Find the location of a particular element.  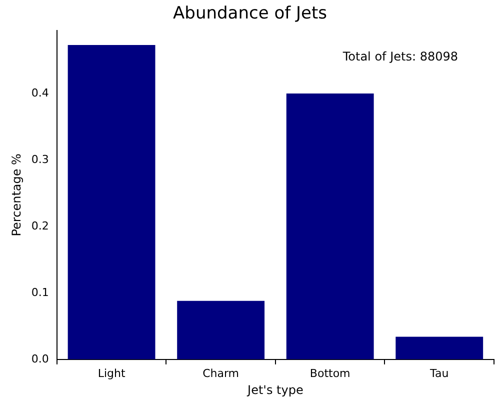

y-tick-label: 0.3 is located at coordinates (40, 159).